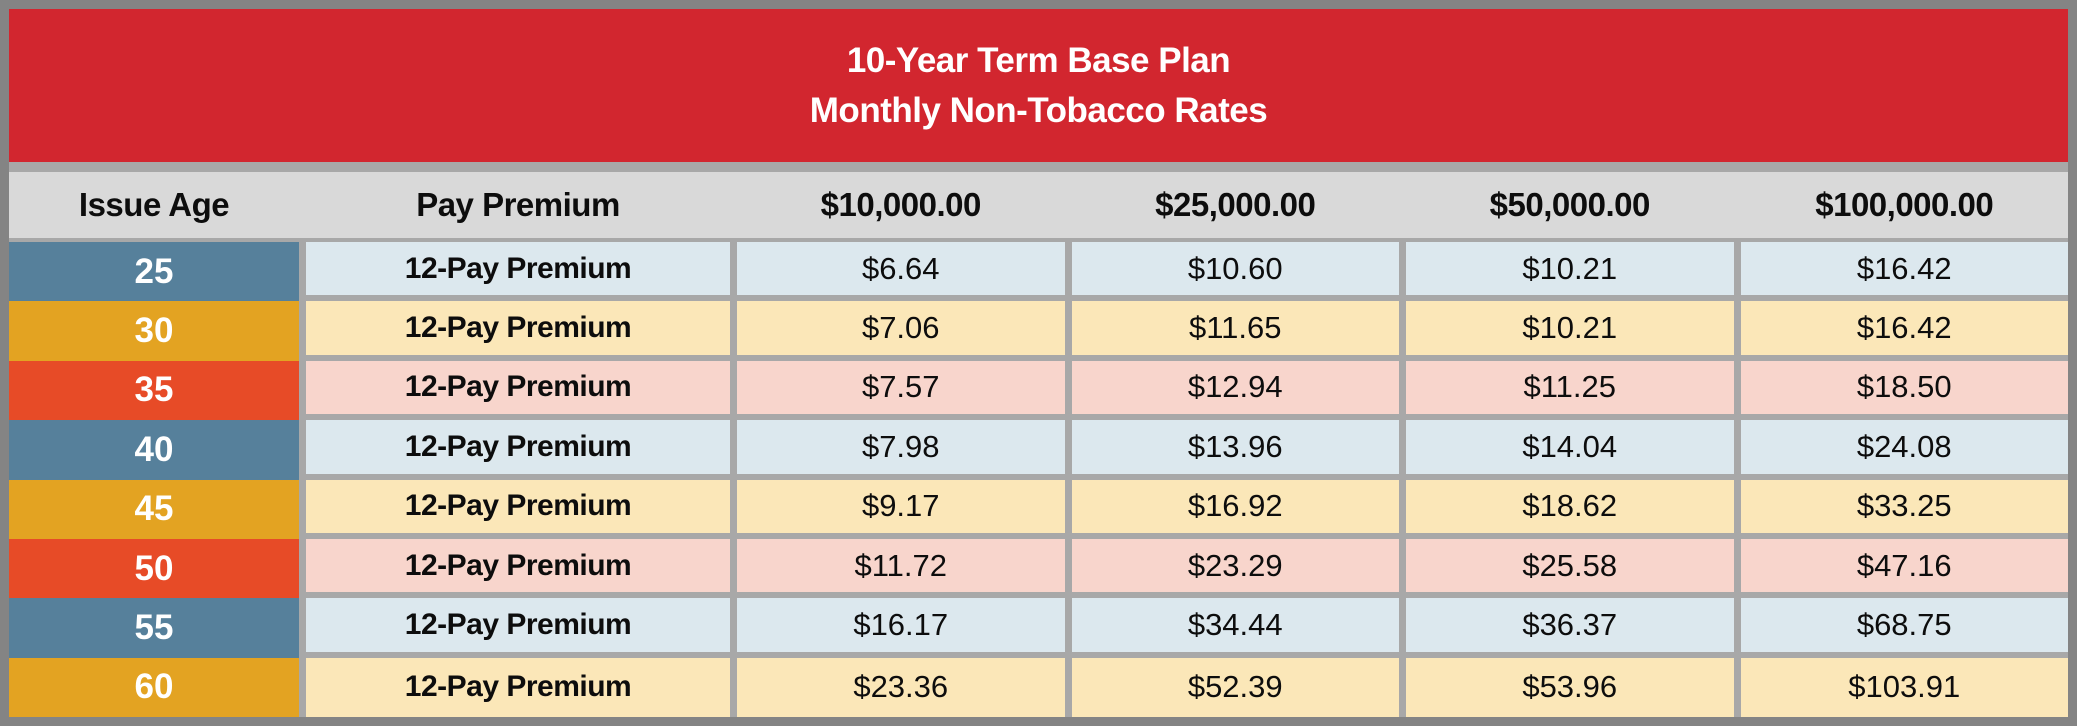 The width and height of the screenshot is (2077, 726). I want to click on age-cell: 40, so click(154, 450).